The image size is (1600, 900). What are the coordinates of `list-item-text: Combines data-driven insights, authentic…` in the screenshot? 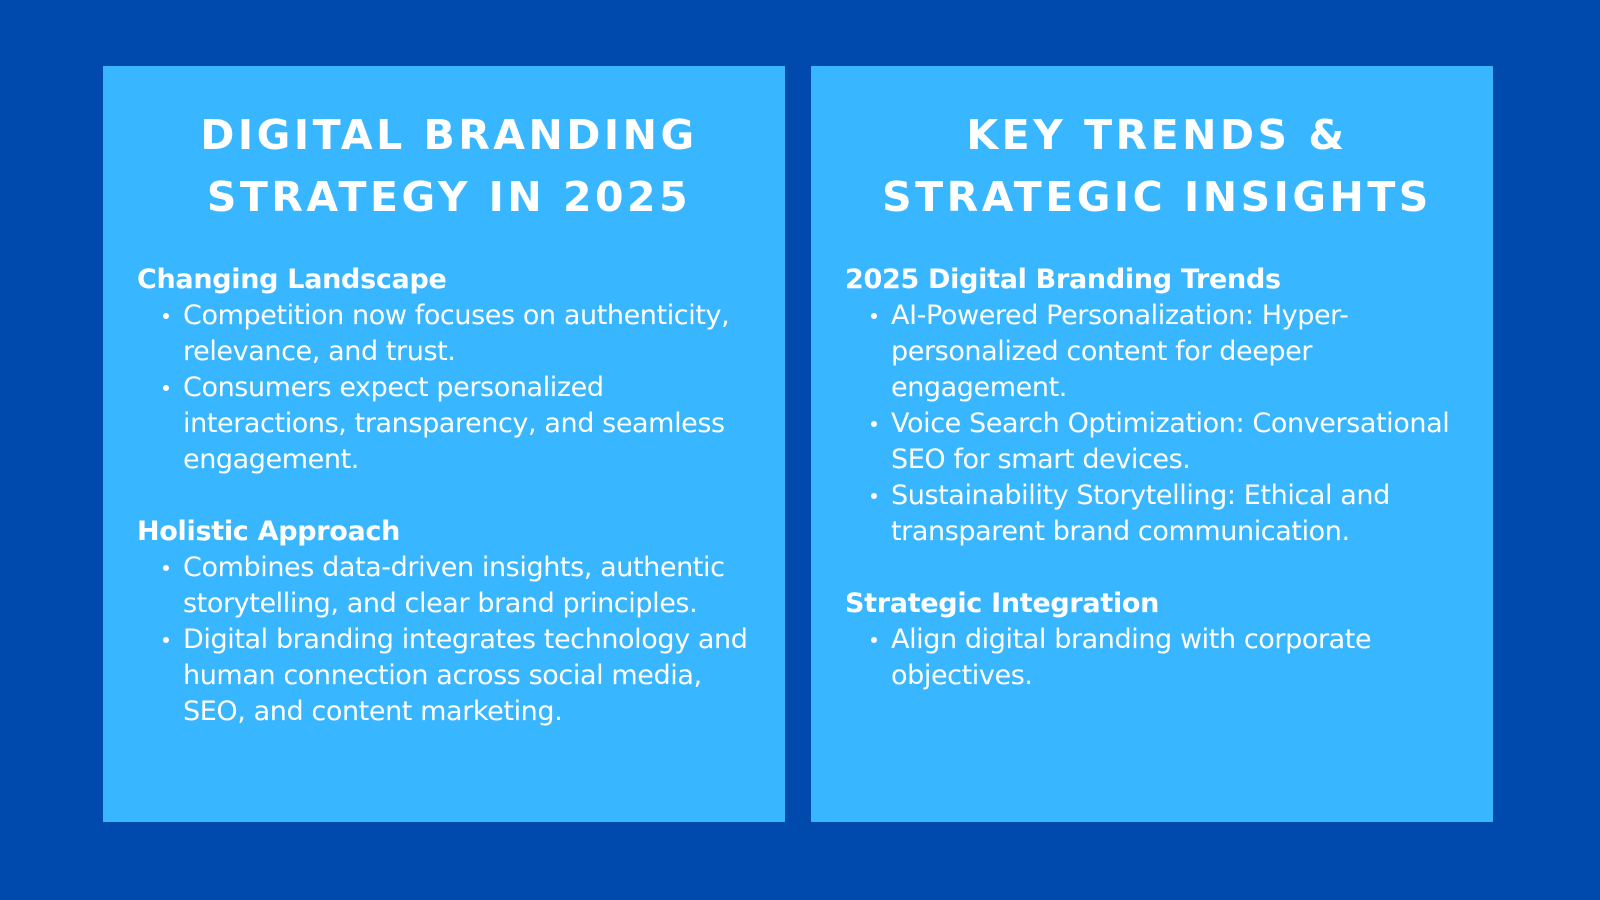 It's located at (454, 585).